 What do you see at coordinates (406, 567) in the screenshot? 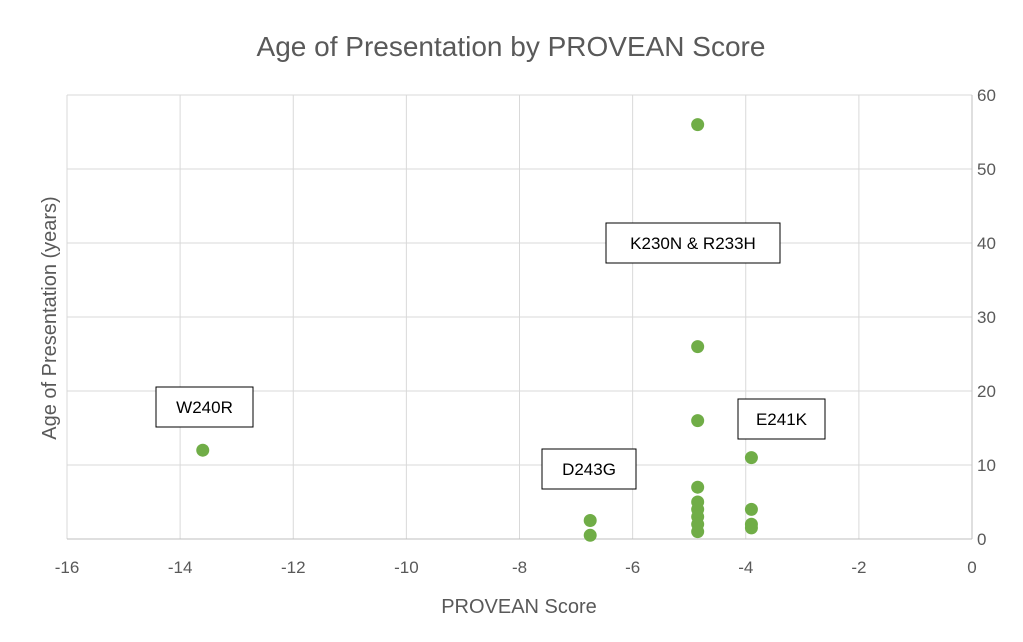
I see `x-tick-label: -10` at bounding box center [406, 567].